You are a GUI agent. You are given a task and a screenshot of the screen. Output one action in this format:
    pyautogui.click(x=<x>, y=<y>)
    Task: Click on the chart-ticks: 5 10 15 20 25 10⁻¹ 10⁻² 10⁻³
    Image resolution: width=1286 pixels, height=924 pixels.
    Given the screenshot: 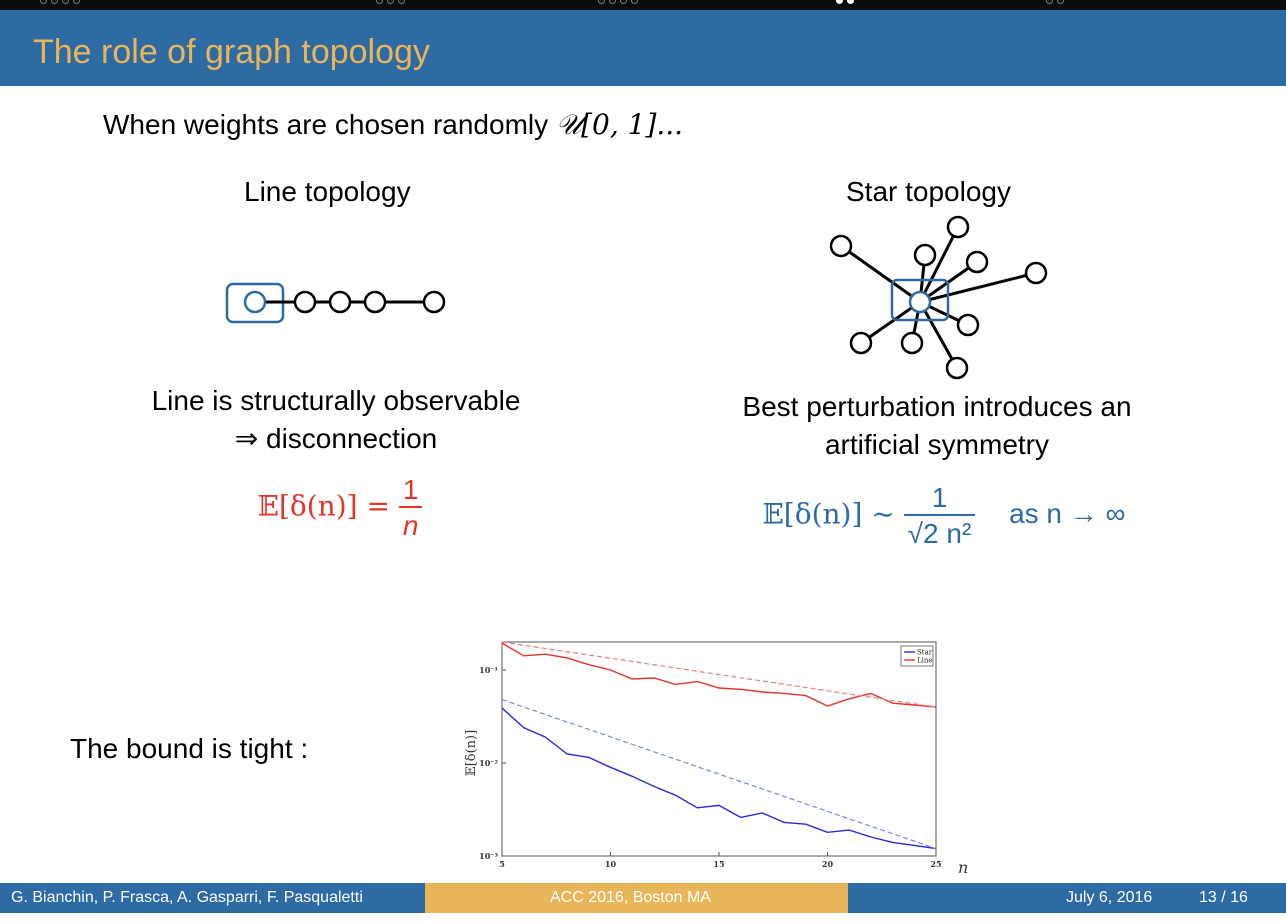 What is the action you would take?
    pyautogui.click(x=710, y=767)
    